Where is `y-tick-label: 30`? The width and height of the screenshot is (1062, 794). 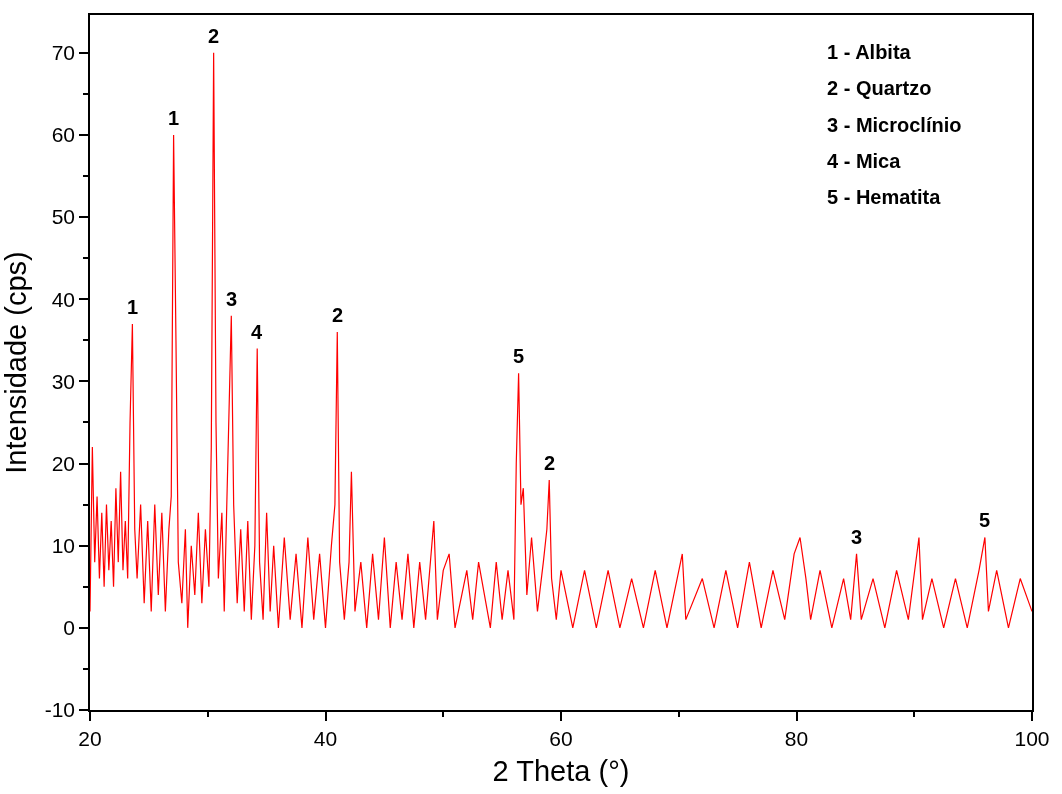 y-tick-label: 30 is located at coordinates (63, 381).